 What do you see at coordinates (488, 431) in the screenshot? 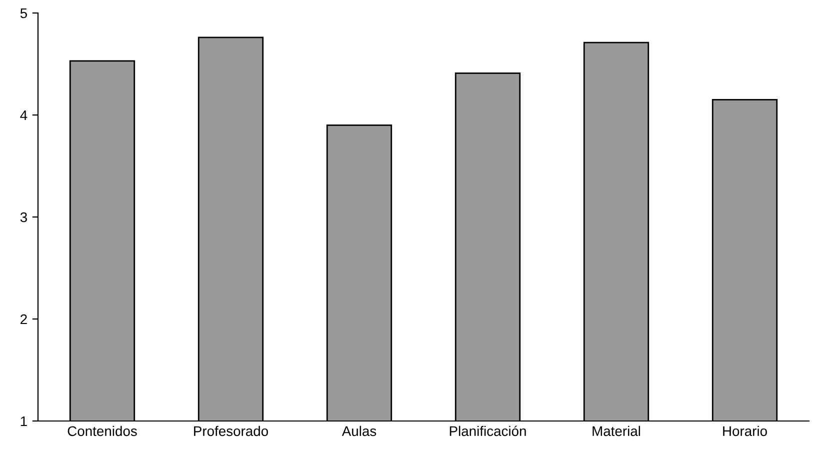
I see `x-tick-label: Planificación` at bounding box center [488, 431].